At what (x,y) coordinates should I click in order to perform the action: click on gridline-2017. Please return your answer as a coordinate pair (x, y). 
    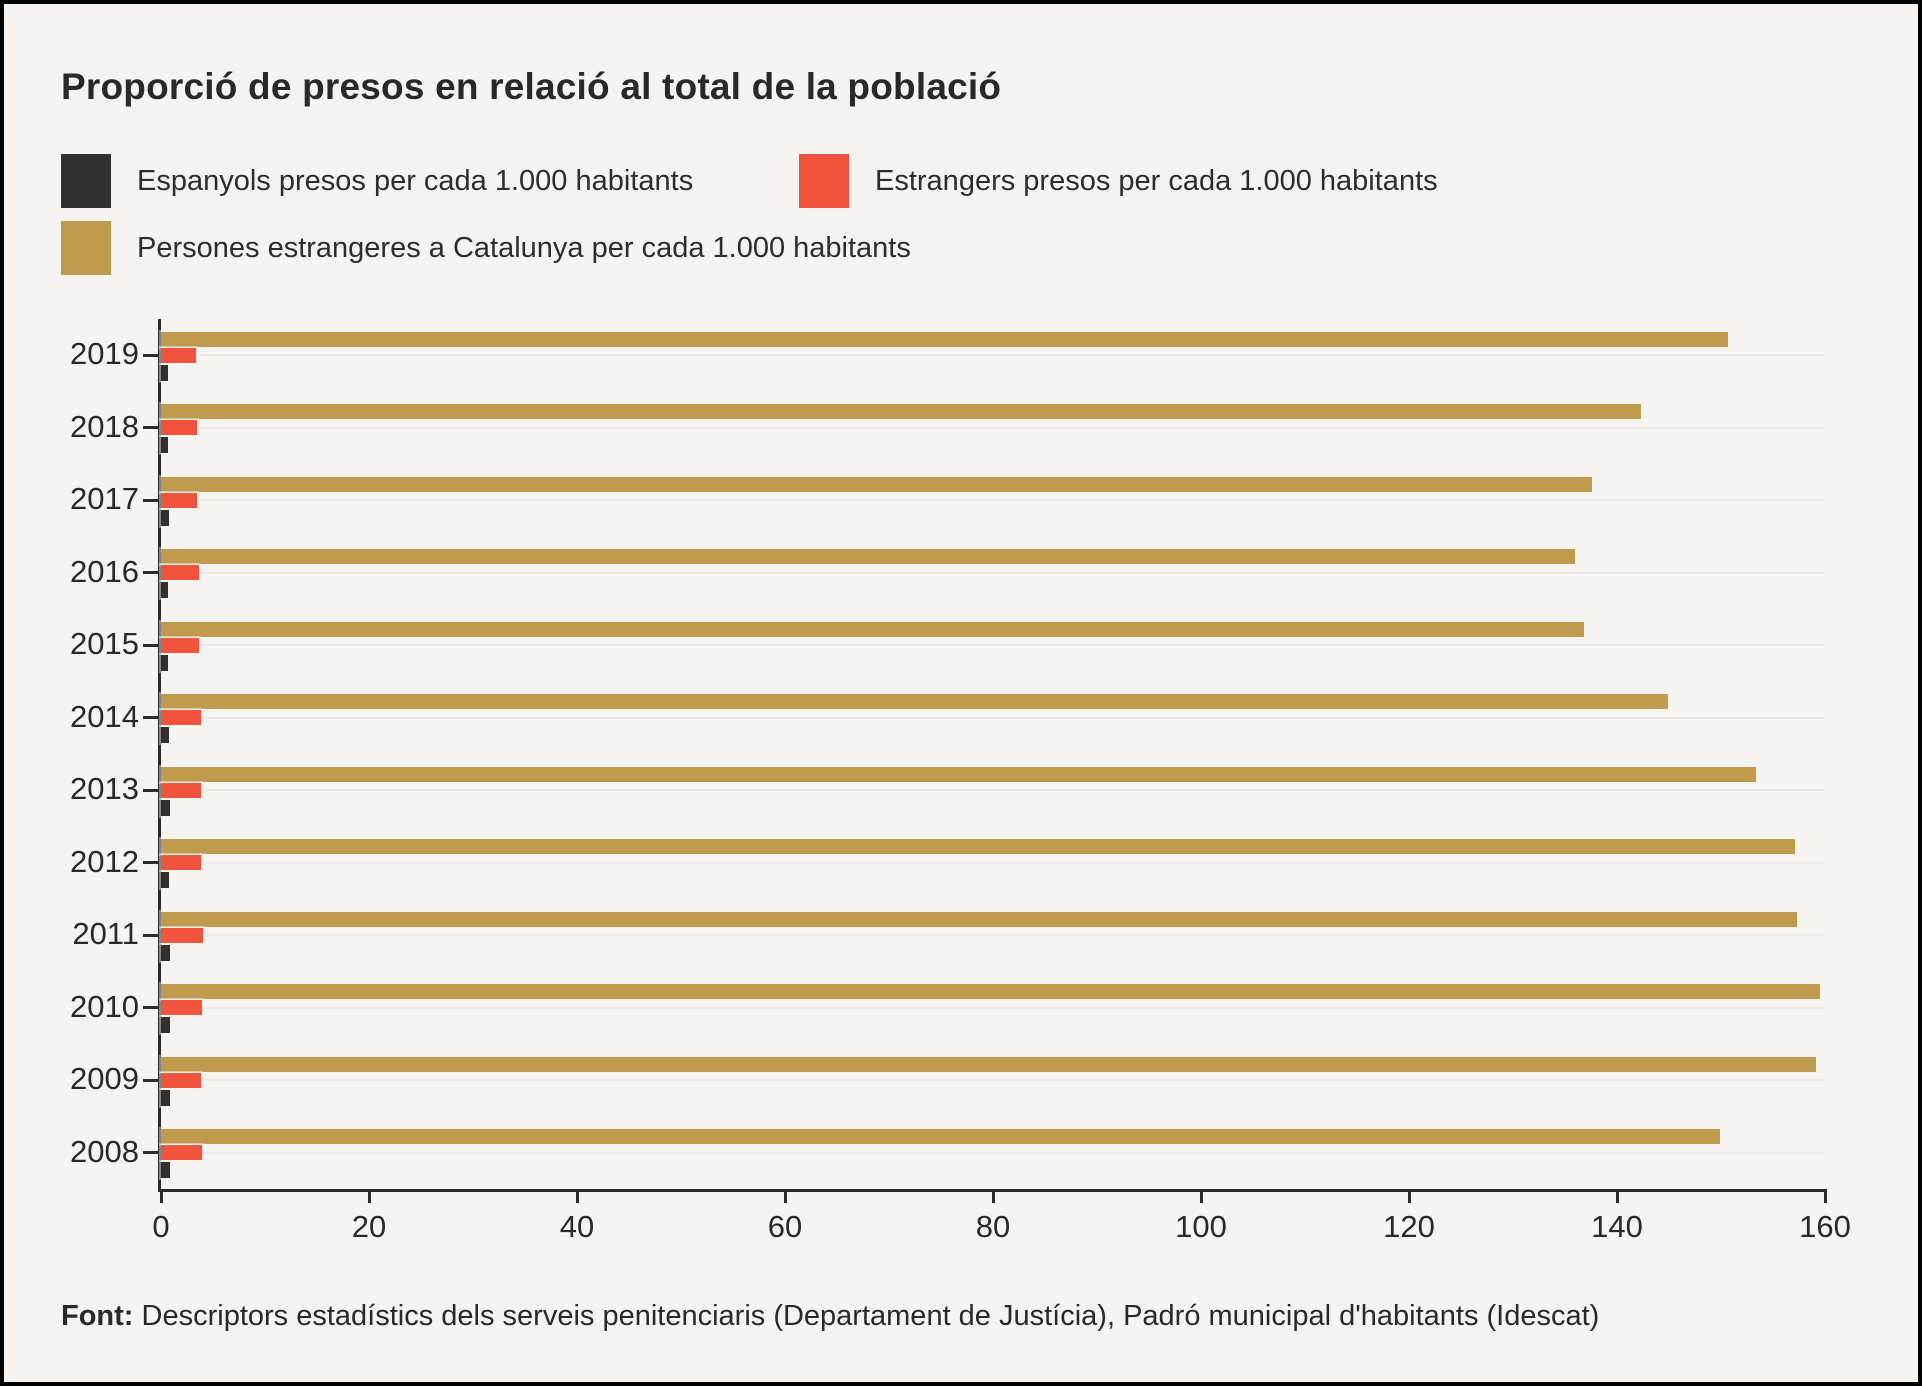
    Looking at the image, I should click on (993, 500).